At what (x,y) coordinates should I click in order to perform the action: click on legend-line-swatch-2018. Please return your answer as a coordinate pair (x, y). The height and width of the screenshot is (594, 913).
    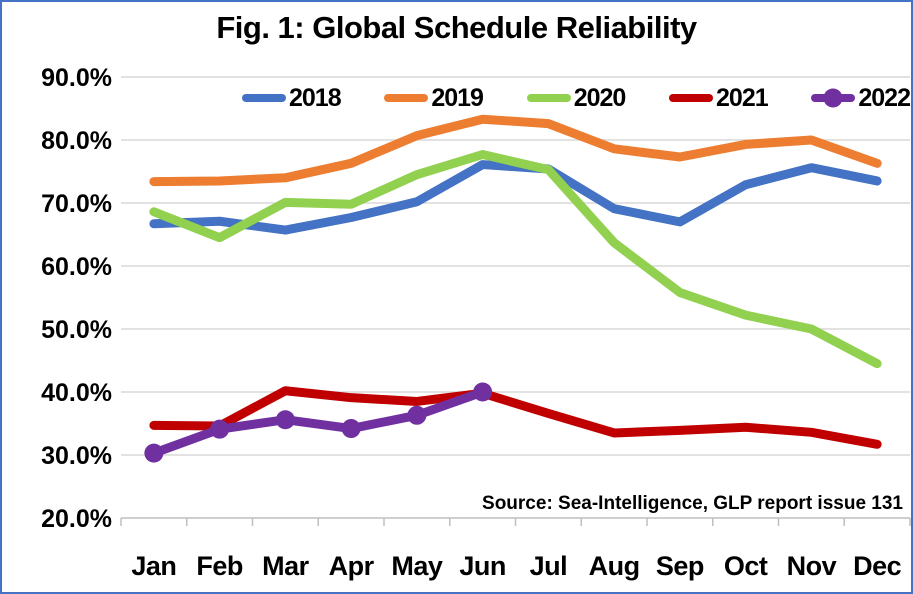
    Looking at the image, I should click on (264, 98).